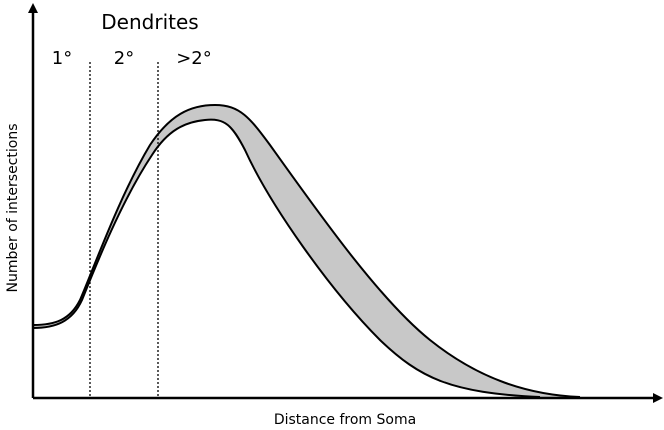 This screenshot has width=664, height=430. What do you see at coordinates (149, 22) in the screenshot?
I see `title: Dendrites` at bounding box center [149, 22].